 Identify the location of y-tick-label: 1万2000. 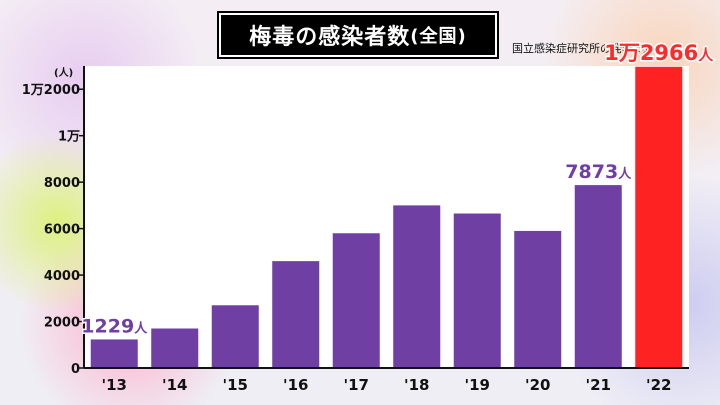
(51, 90).